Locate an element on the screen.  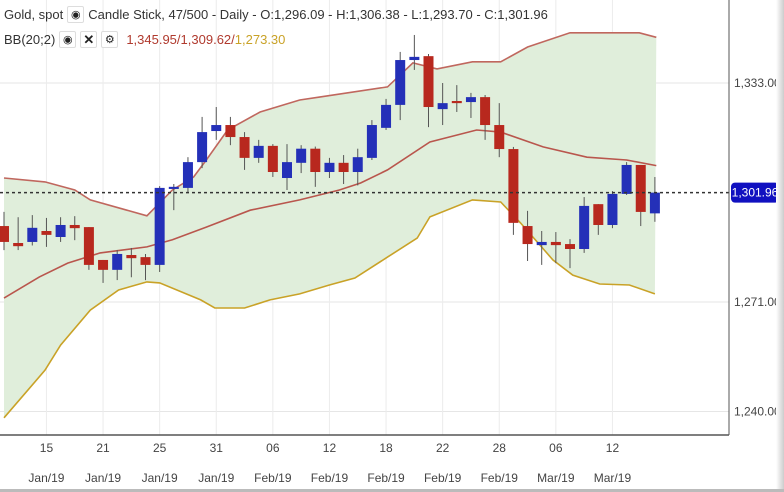
price-tick-label: 1,240.00 is located at coordinates (757, 411).